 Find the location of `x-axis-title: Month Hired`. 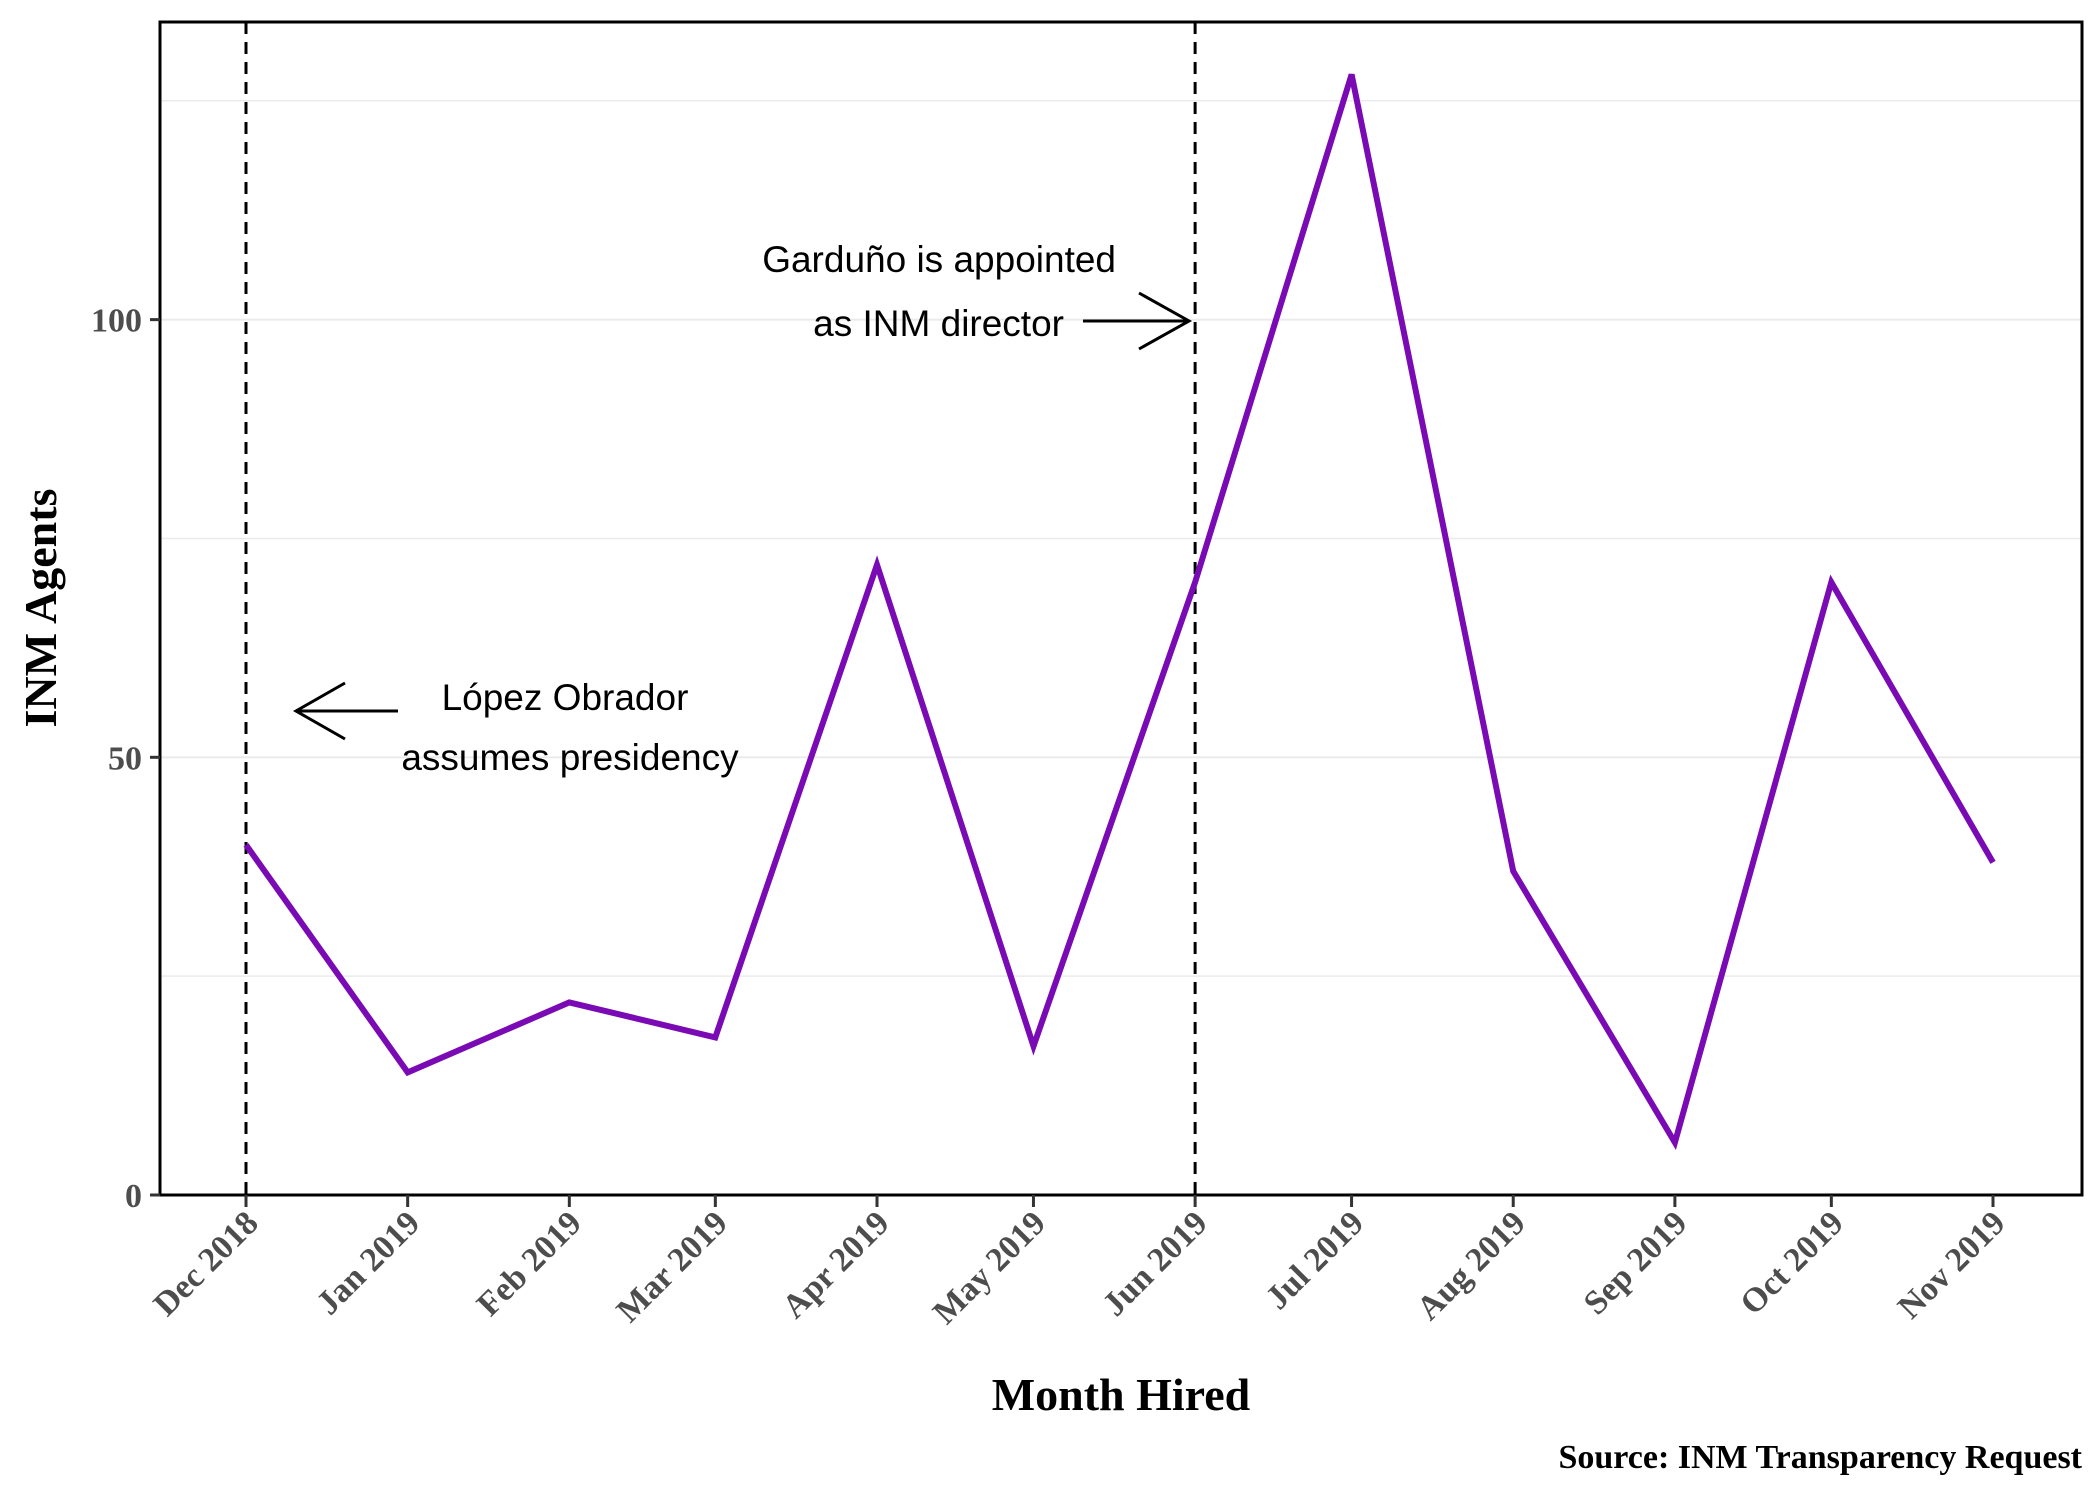

x-axis-title: Month Hired is located at coordinates (1121, 1394).